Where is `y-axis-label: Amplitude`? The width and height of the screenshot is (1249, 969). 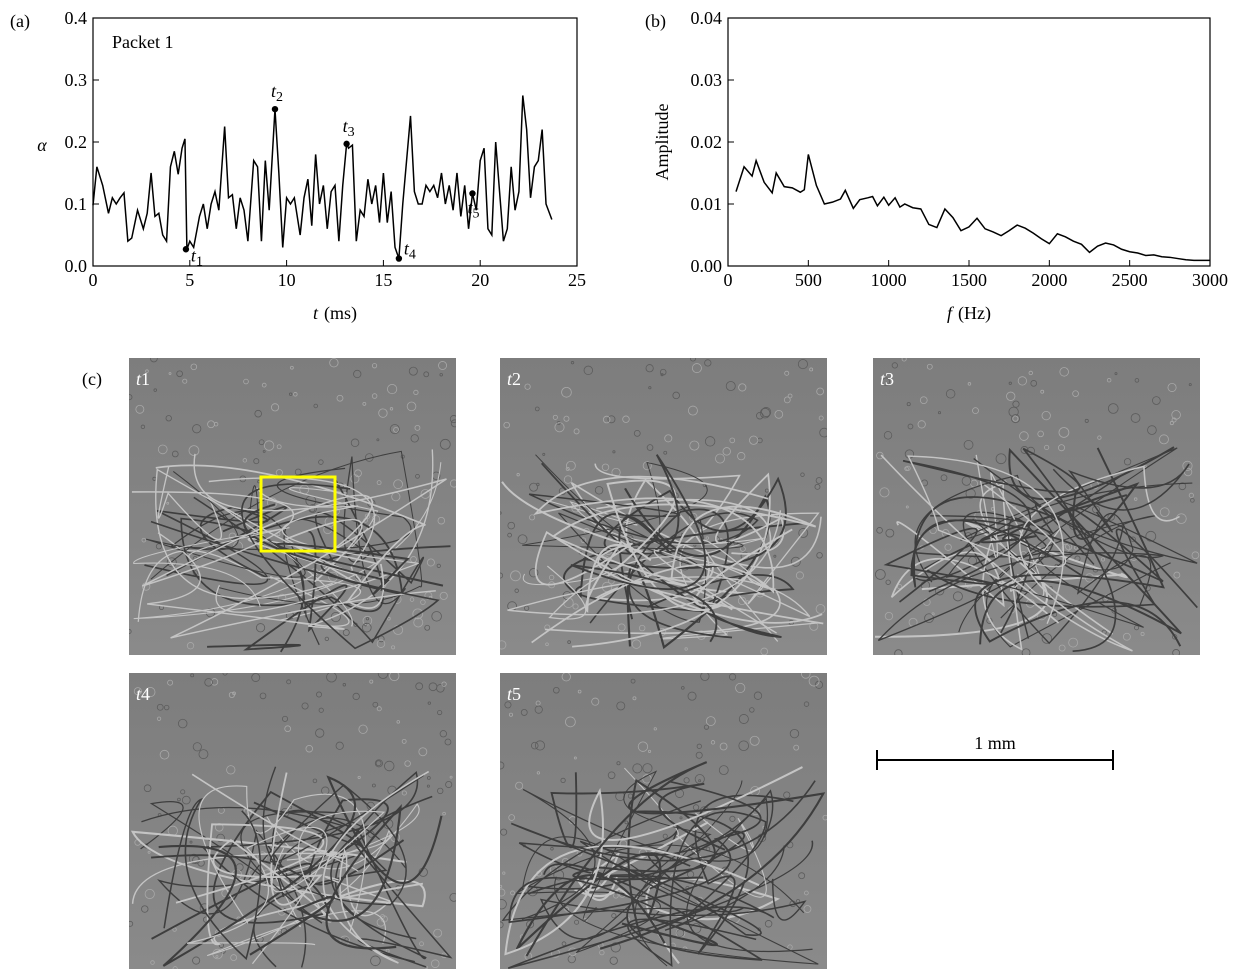
y-axis-label: Amplitude is located at coordinates (662, 141).